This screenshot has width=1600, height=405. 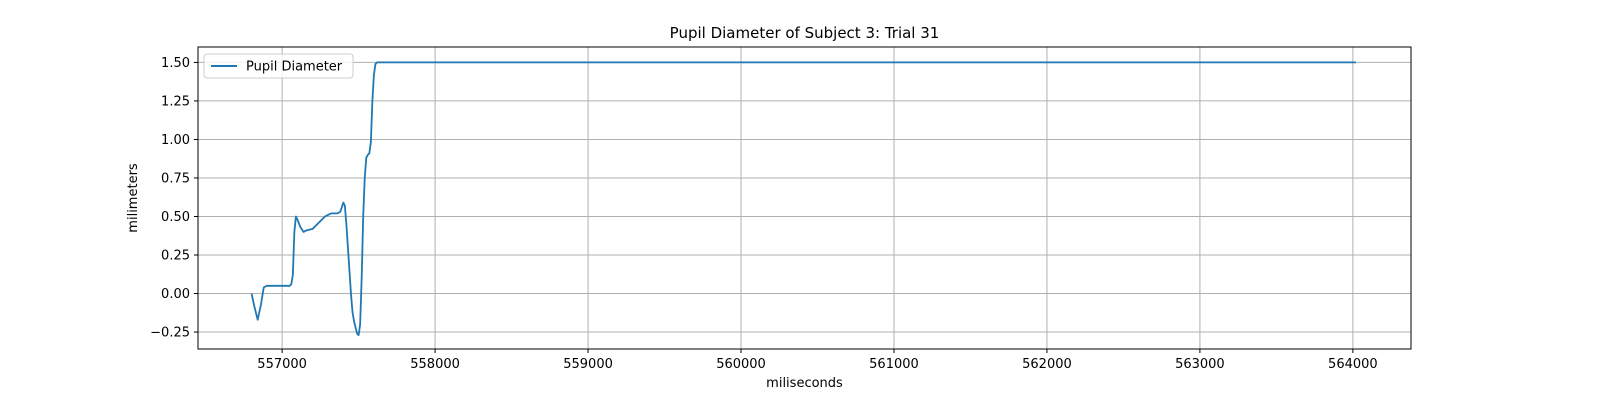 What do you see at coordinates (294, 67) in the screenshot?
I see `legend-label-pupil-diameter: Pupil Diameter` at bounding box center [294, 67].